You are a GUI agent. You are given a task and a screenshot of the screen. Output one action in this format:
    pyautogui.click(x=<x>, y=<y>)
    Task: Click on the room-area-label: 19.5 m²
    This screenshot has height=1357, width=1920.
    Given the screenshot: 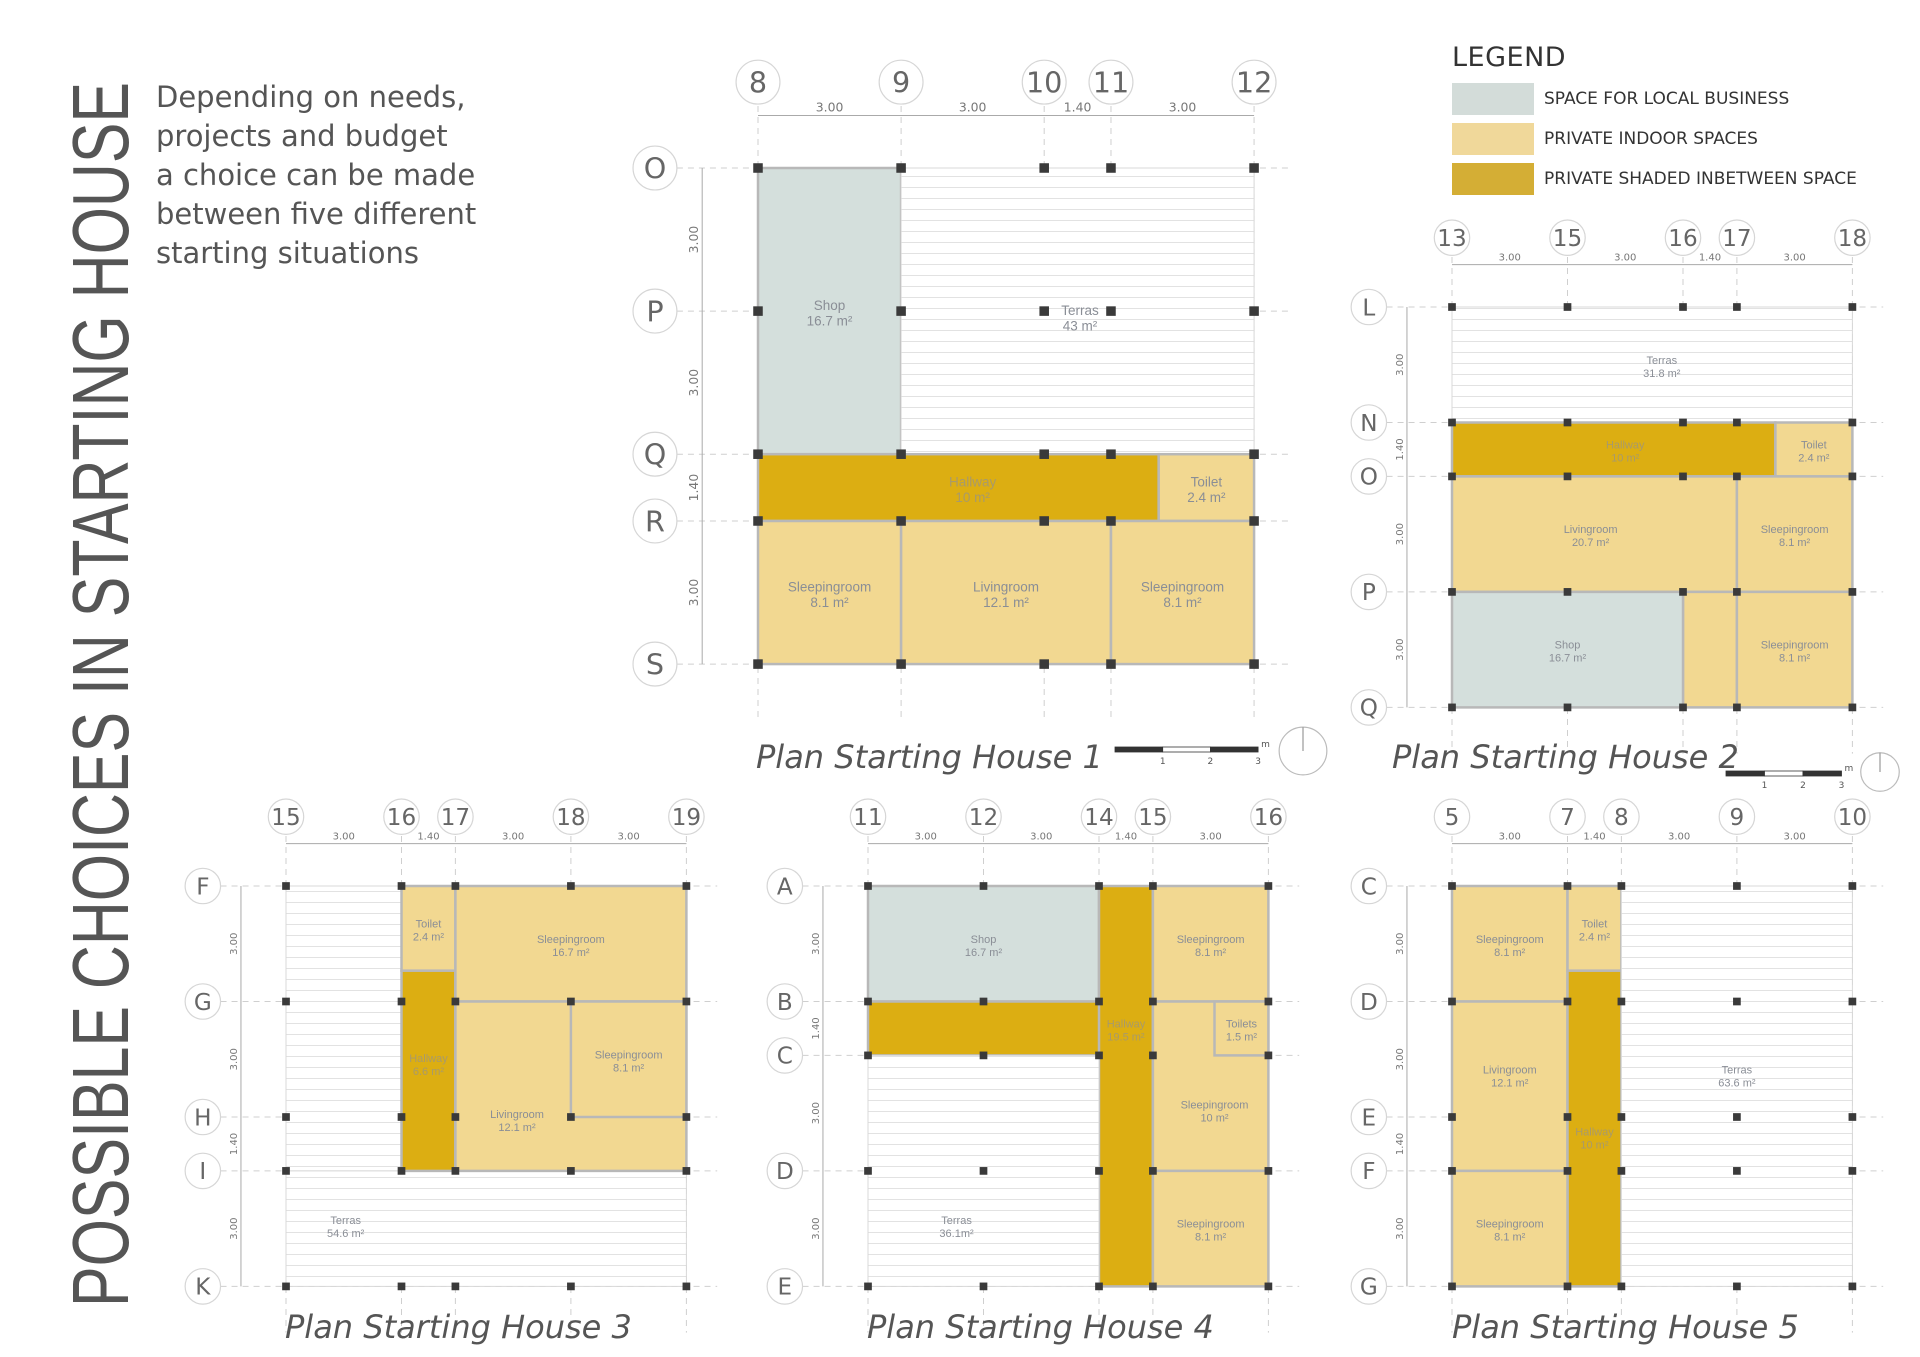 What is the action you would take?
    pyautogui.click(x=1126, y=1037)
    